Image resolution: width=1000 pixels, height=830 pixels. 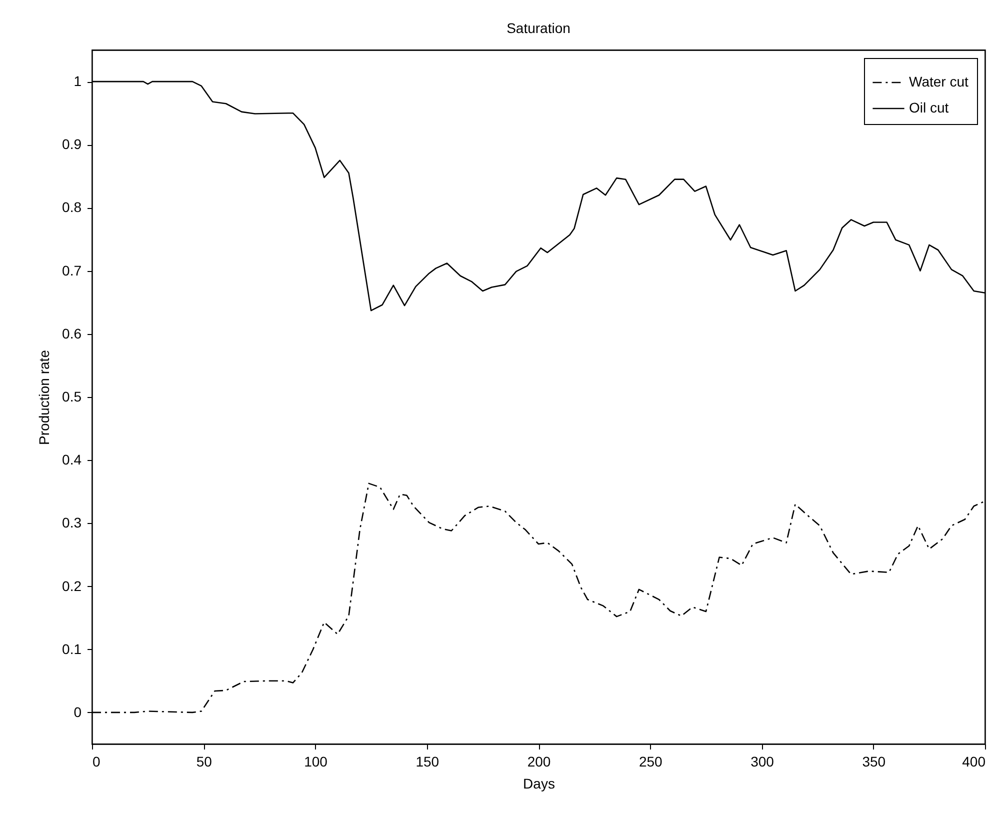 What do you see at coordinates (72, 207) in the screenshot?
I see `y-tick-label: 0.8` at bounding box center [72, 207].